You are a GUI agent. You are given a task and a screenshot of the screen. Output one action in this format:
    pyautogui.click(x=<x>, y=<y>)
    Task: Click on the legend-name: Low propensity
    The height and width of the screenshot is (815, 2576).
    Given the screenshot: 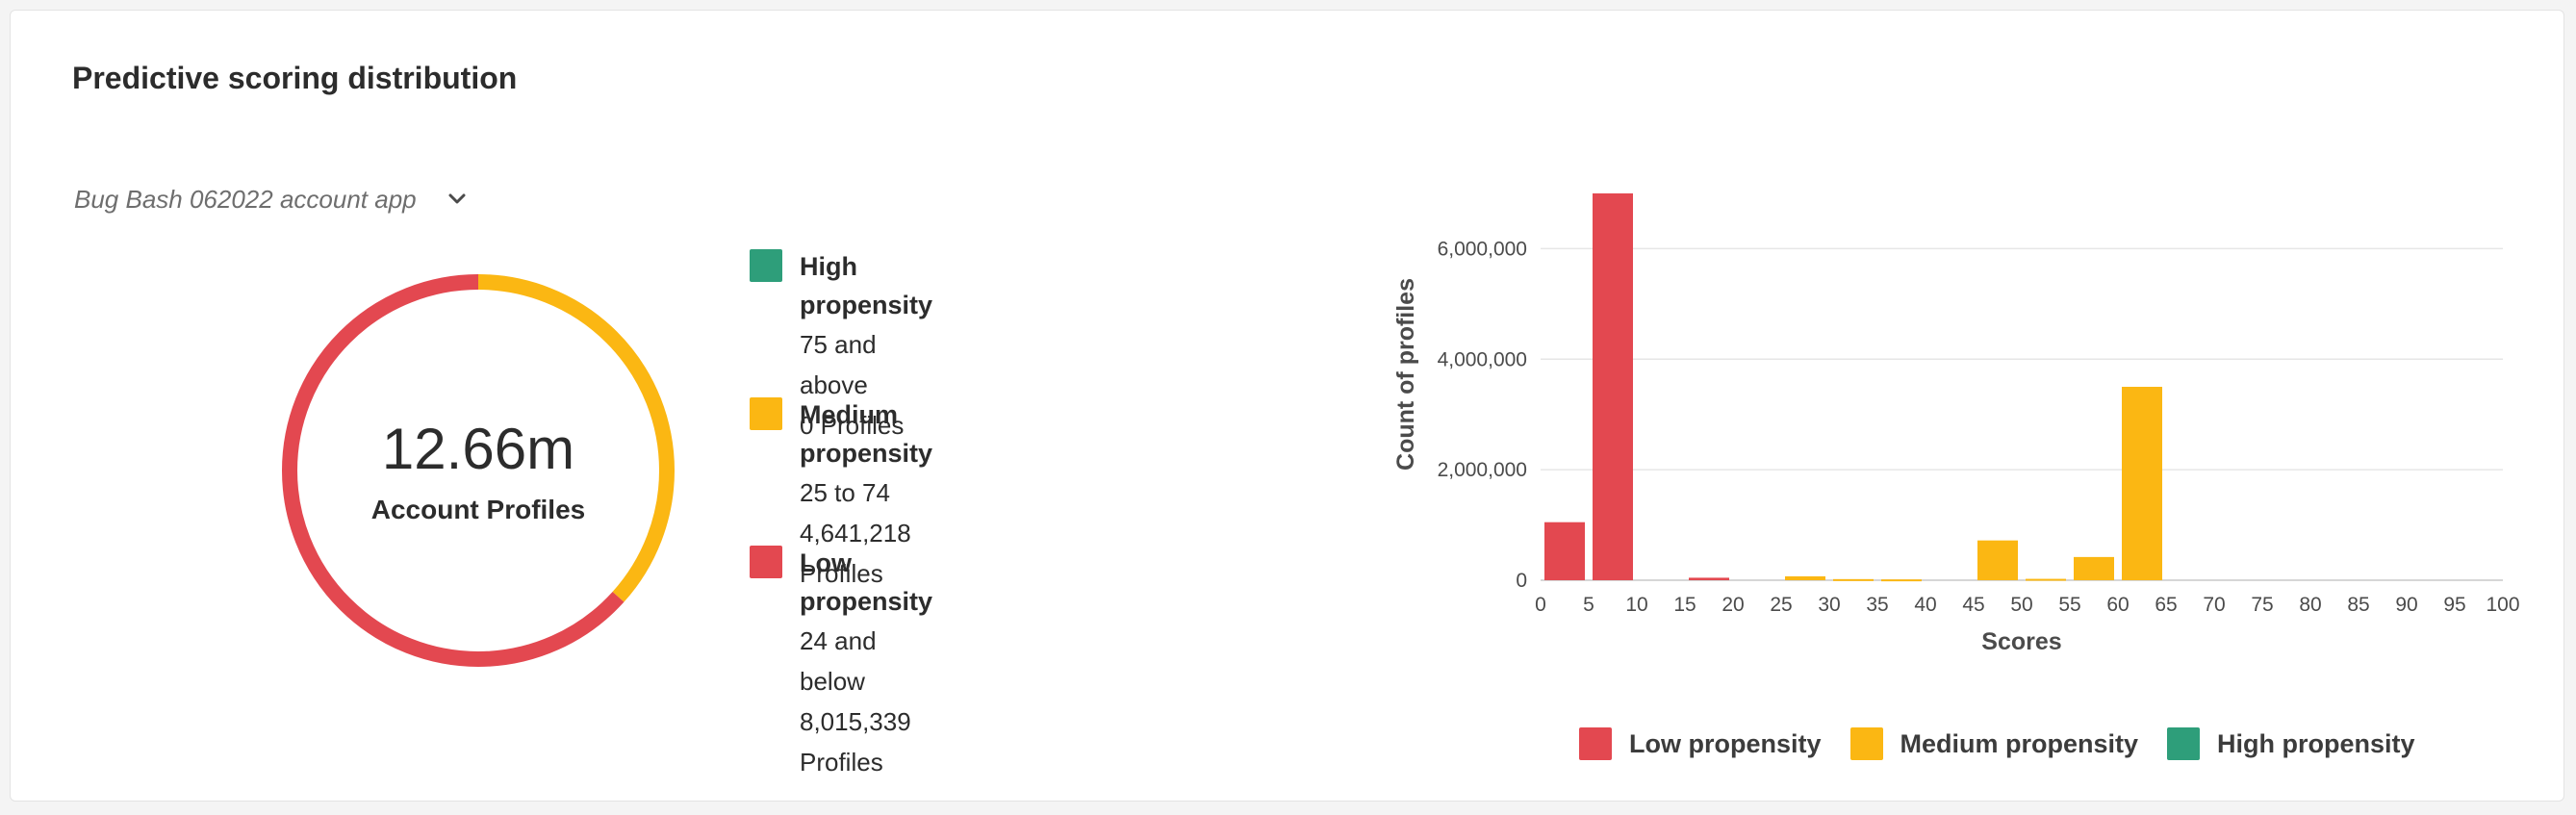 What is the action you would take?
    pyautogui.click(x=866, y=582)
    